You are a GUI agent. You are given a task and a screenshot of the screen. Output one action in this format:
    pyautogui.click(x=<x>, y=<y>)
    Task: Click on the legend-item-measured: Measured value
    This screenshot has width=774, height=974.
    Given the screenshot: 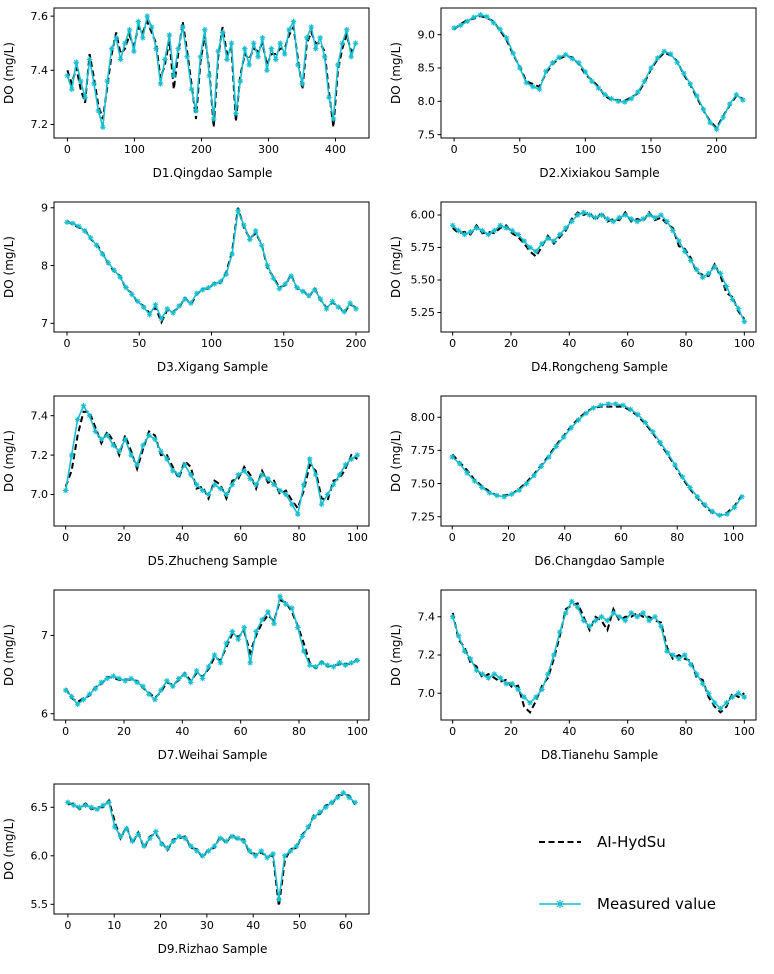 What is the action you would take?
    pyautogui.click(x=626, y=904)
    